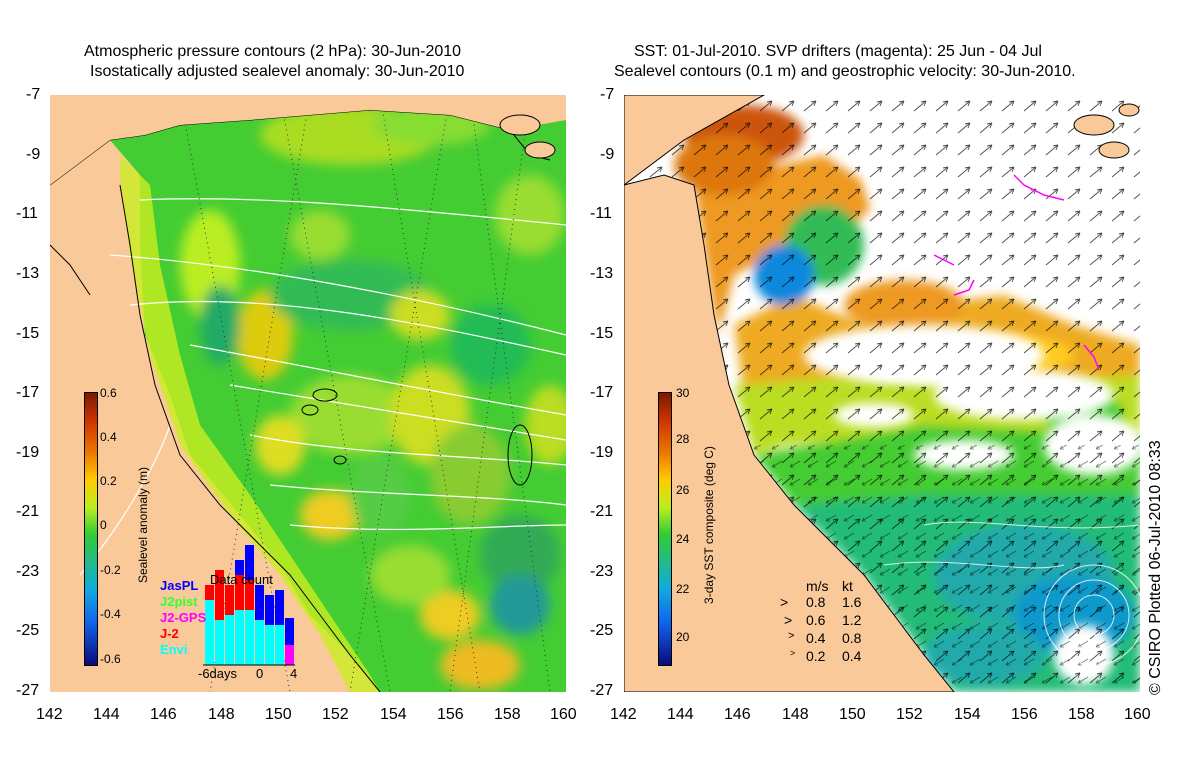 This screenshot has width=1200, height=780. I want to click on right-lon-5: 152, so click(909, 714).